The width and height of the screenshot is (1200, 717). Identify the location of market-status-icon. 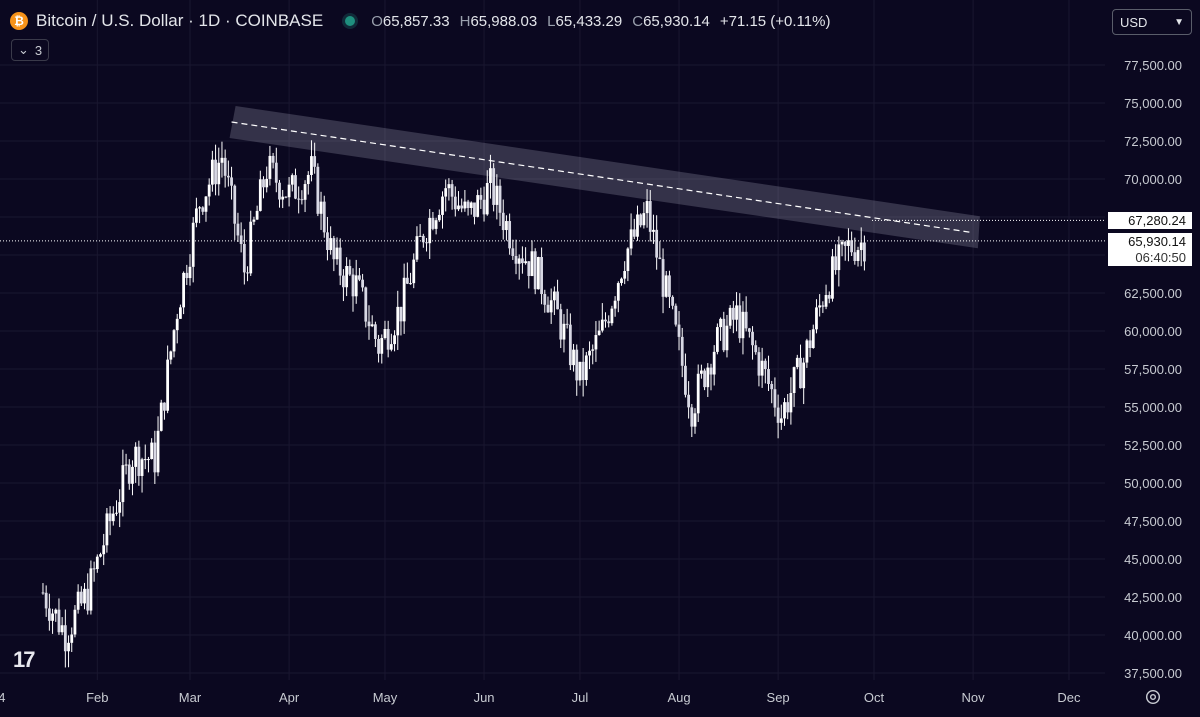
(350, 21).